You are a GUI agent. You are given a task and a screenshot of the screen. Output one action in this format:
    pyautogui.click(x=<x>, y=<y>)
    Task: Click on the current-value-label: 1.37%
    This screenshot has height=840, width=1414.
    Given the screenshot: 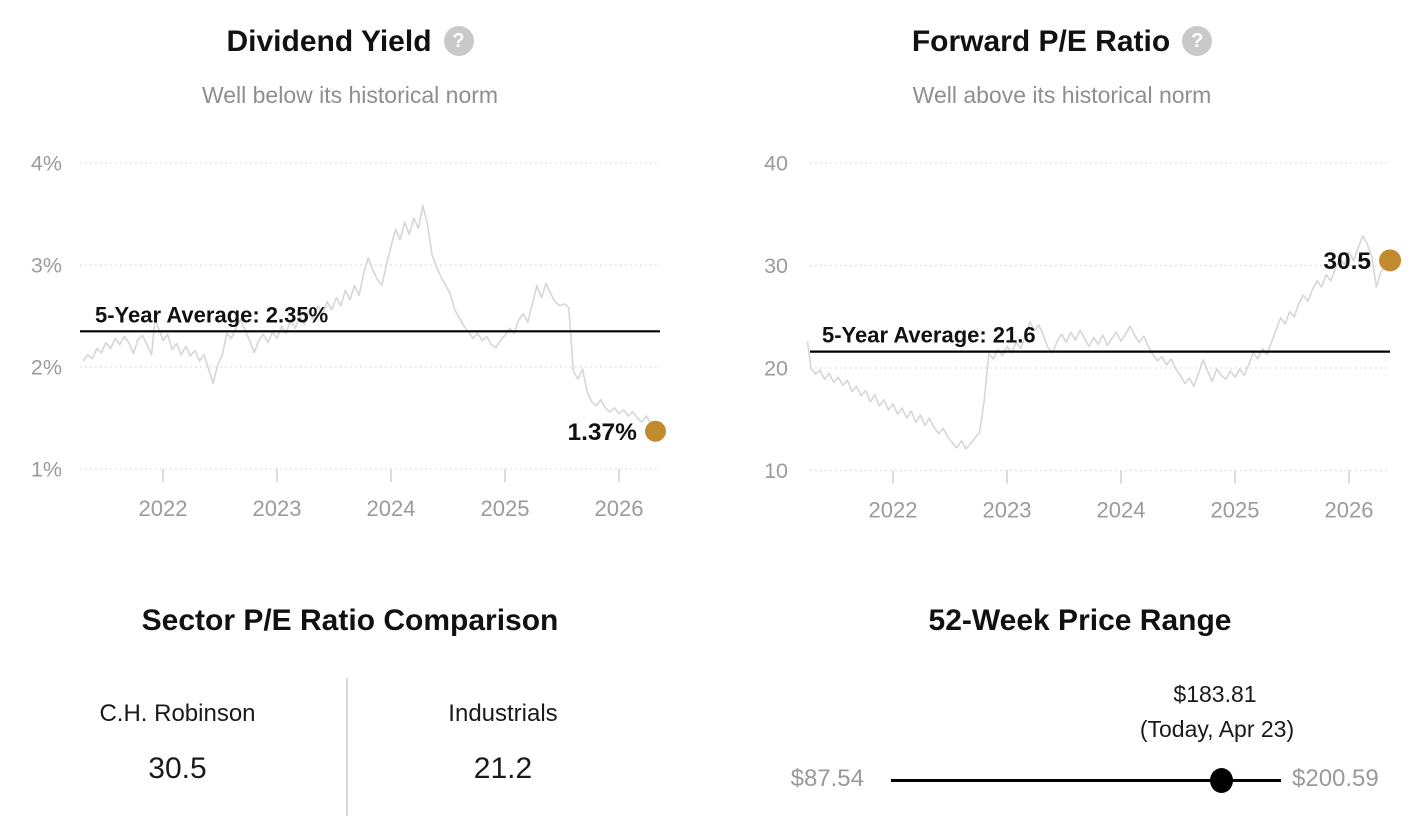 What is the action you would take?
    pyautogui.click(x=603, y=432)
    